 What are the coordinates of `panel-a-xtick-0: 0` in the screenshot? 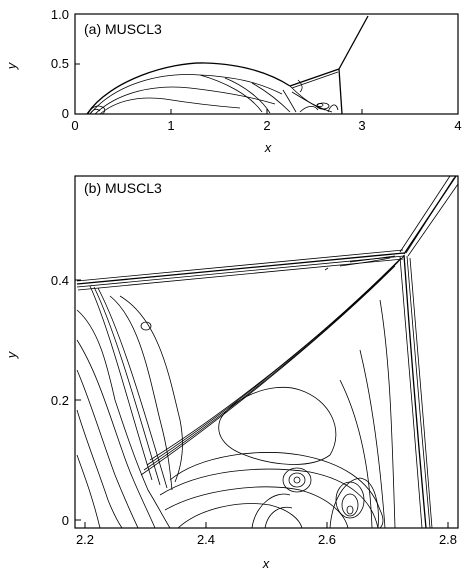 It's located at (74, 125).